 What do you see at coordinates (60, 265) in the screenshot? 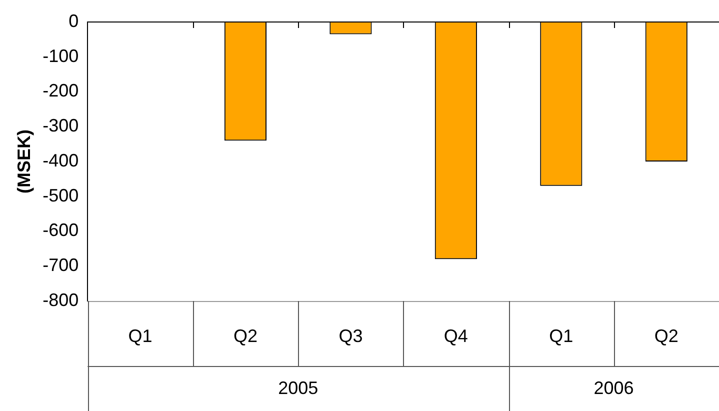
I see `y-tick-label: -700` at bounding box center [60, 265].